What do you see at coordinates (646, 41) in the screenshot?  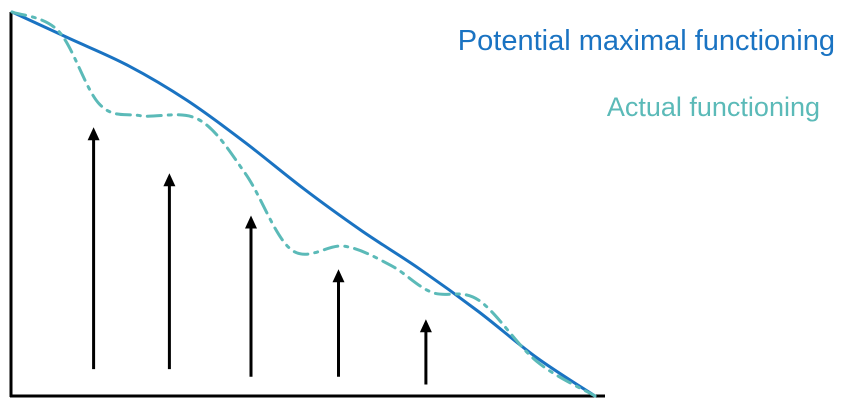 I see `legend-label-potential: Potential maximal functioning` at bounding box center [646, 41].